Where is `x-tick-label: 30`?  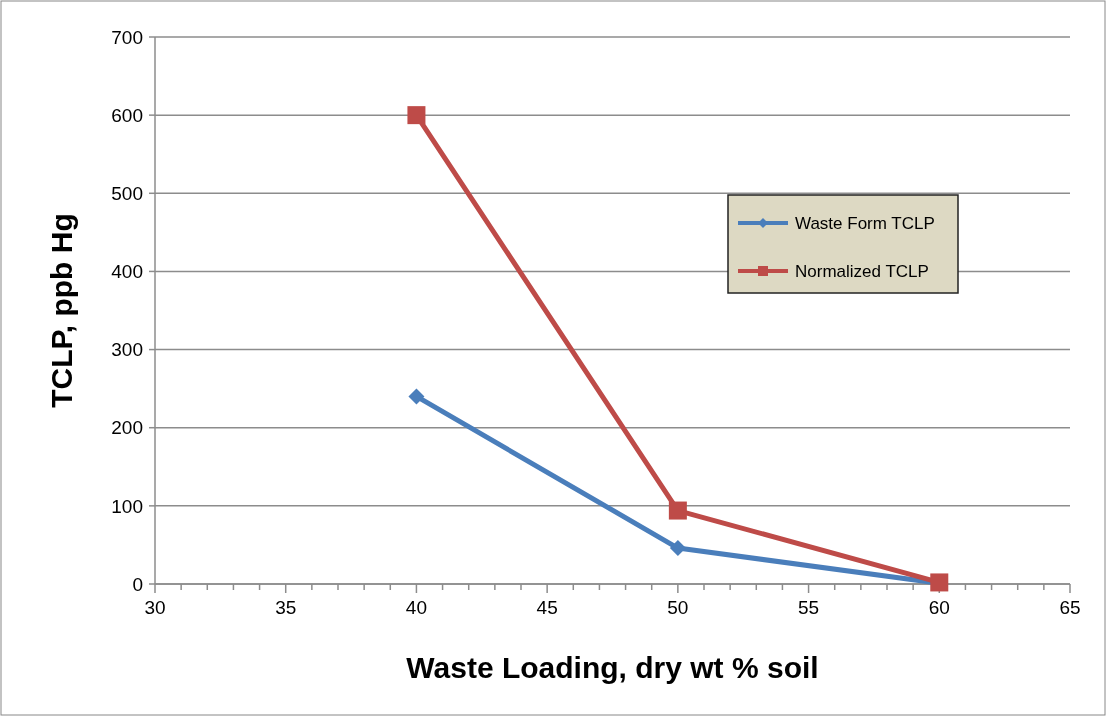
x-tick-label: 30 is located at coordinates (155, 607).